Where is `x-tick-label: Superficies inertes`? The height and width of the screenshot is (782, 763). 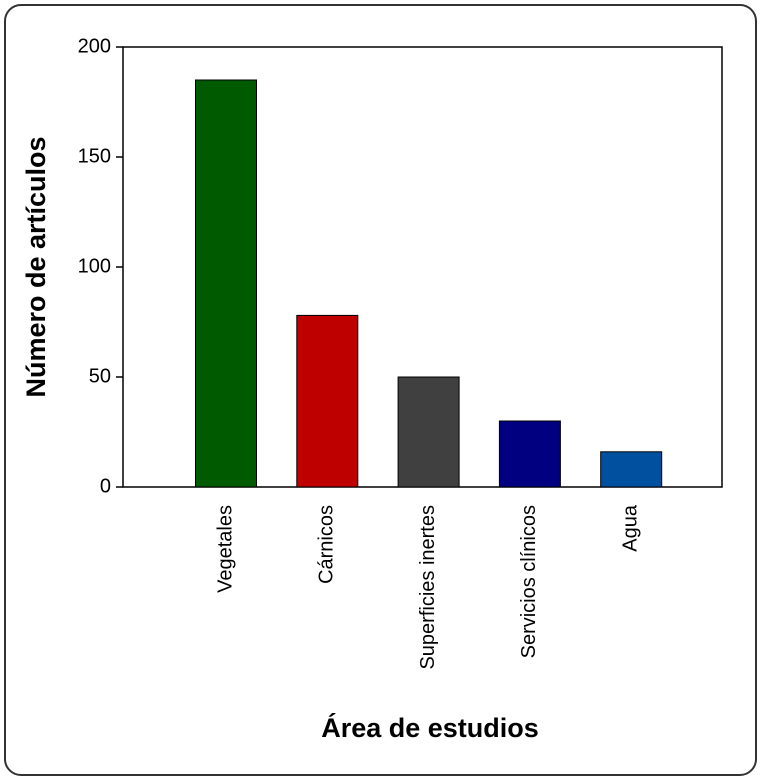
x-tick-label: Superficies inertes is located at coordinates (428, 587).